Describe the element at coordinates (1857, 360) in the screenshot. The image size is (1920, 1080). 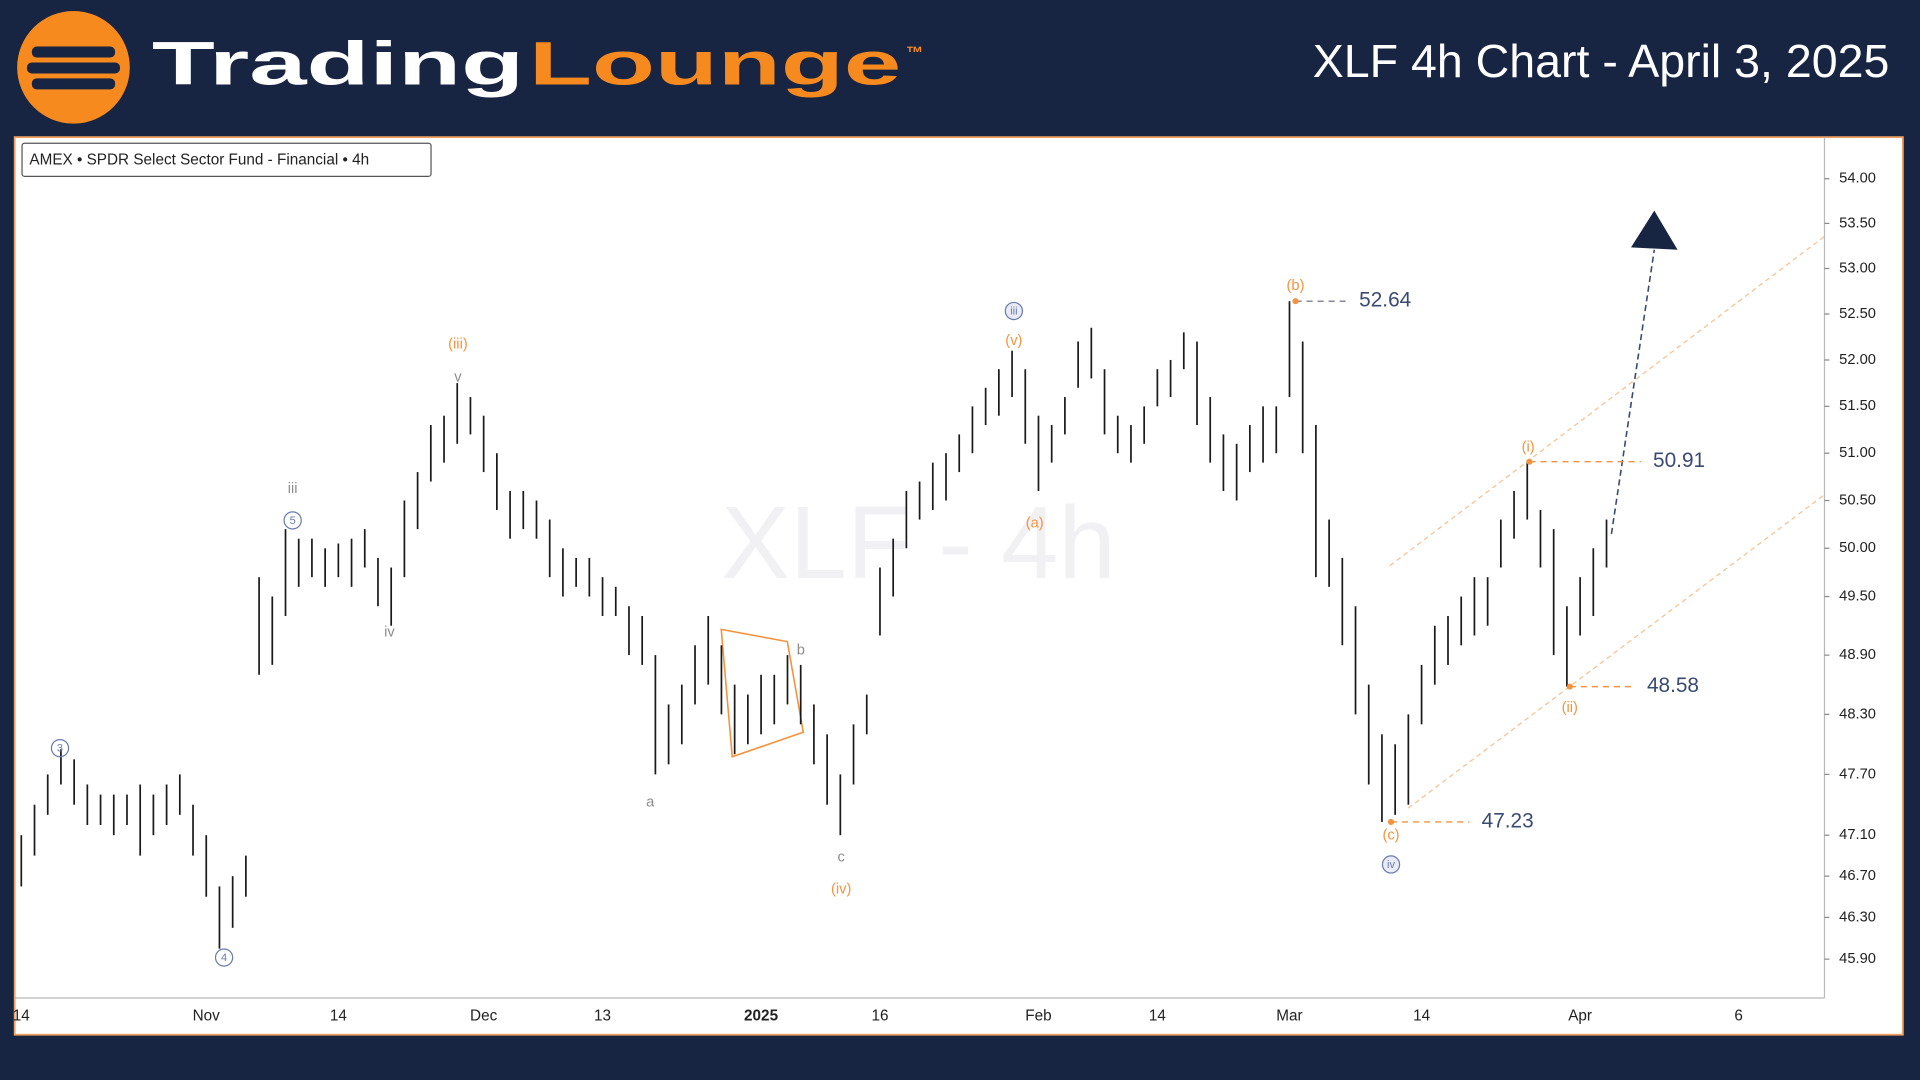
I see `y-tick-label: 52.00` at that location.